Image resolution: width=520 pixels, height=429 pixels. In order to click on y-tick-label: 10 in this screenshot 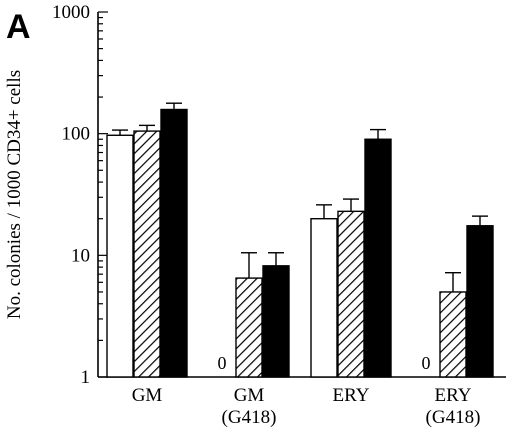, I will do `click(80, 255)`.